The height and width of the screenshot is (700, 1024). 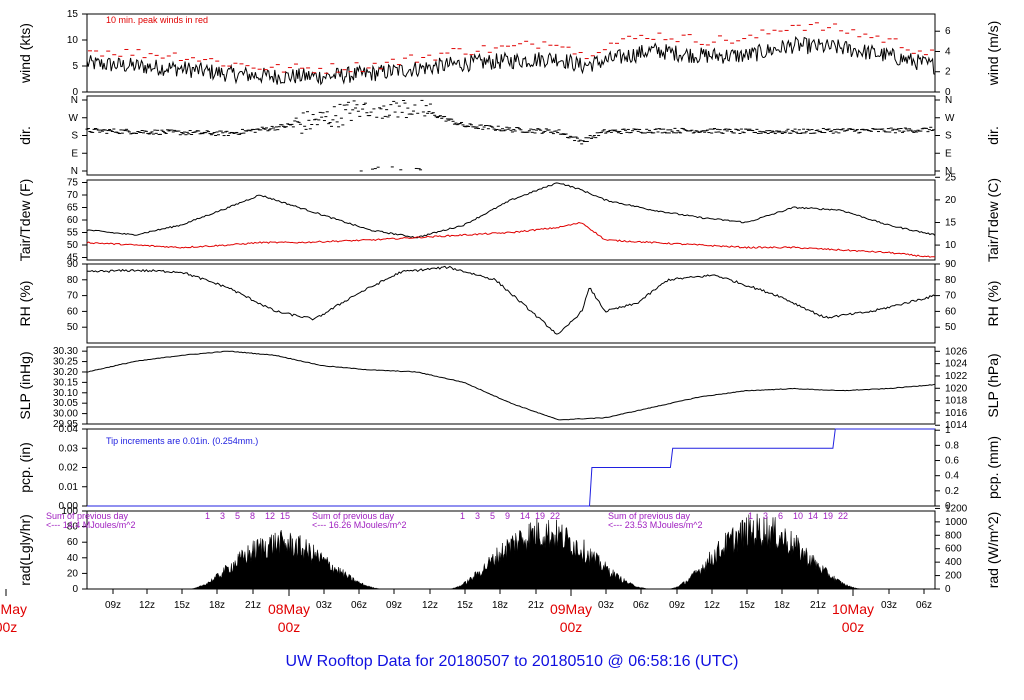 I want to click on rh-ylabel-right: RH (%), so click(x=993, y=304).